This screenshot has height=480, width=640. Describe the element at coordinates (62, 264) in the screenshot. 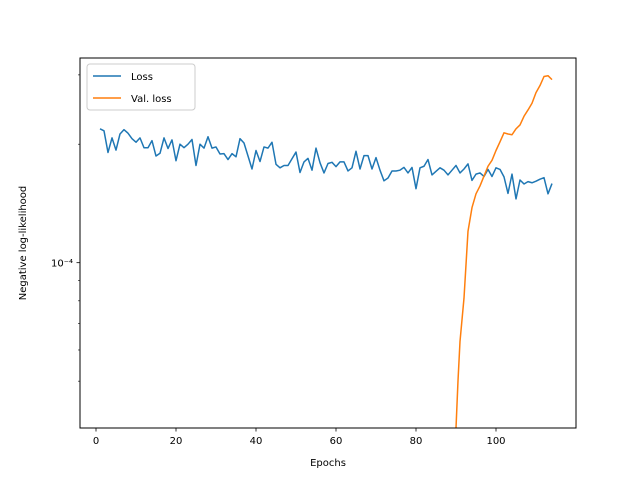

I see `y-tick-label: 10⁻⁴` at that location.